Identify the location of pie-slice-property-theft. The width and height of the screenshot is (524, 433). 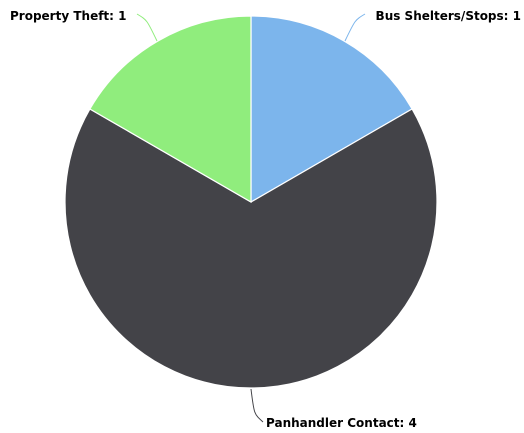
(170, 109).